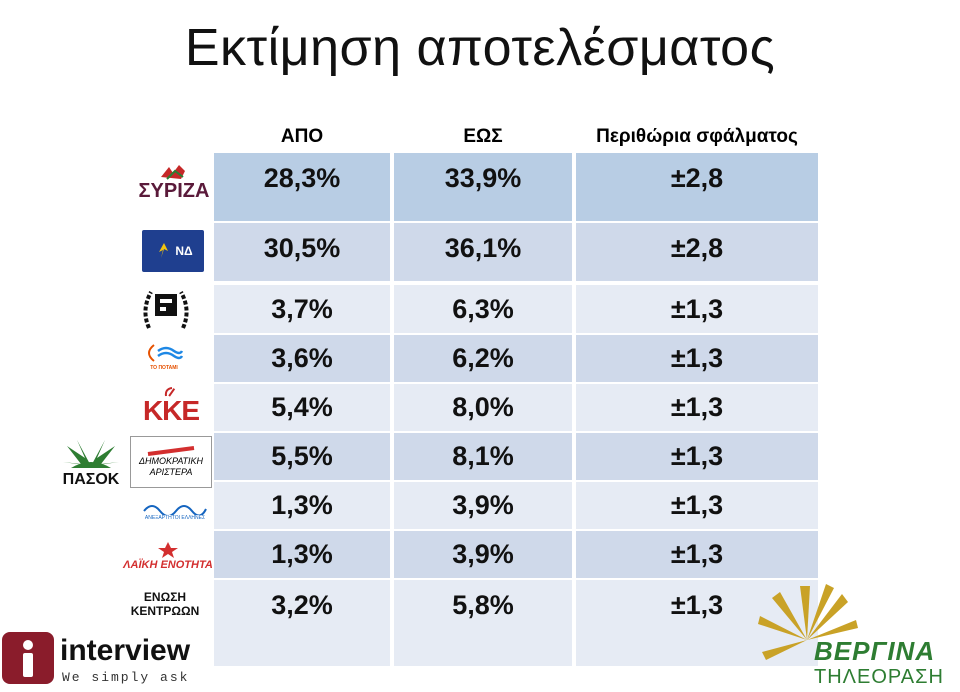  What do you see at coordinates (91, 479) in the screenshot?
I see `pasok-logo-text: ΠΑΣΟΚ` at bounding box center [91, 479].